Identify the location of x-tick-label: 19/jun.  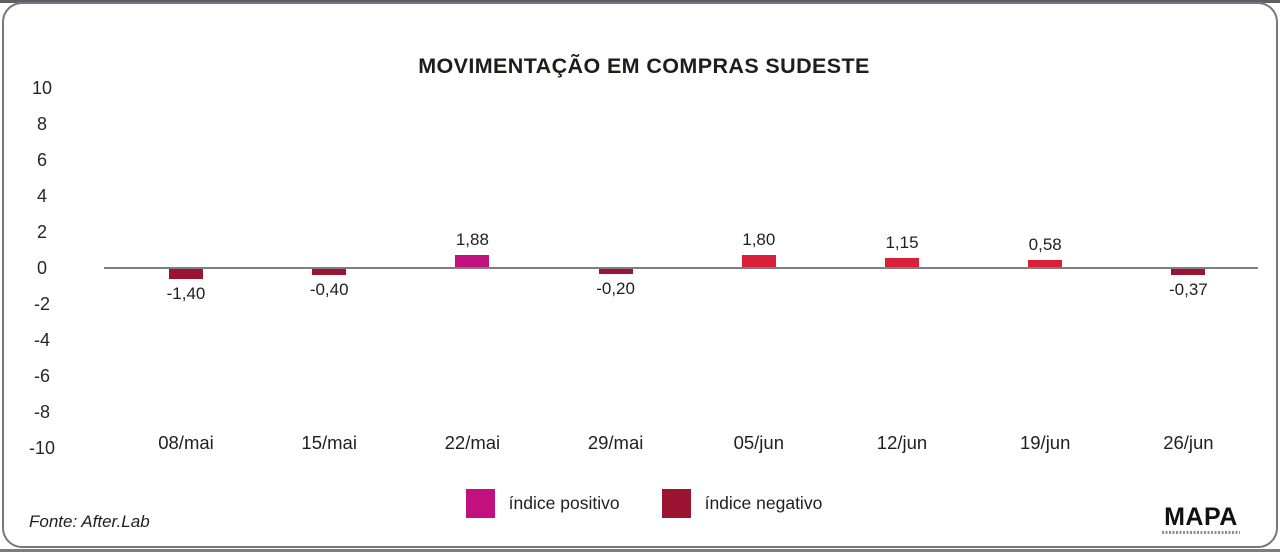
(1045, 442).